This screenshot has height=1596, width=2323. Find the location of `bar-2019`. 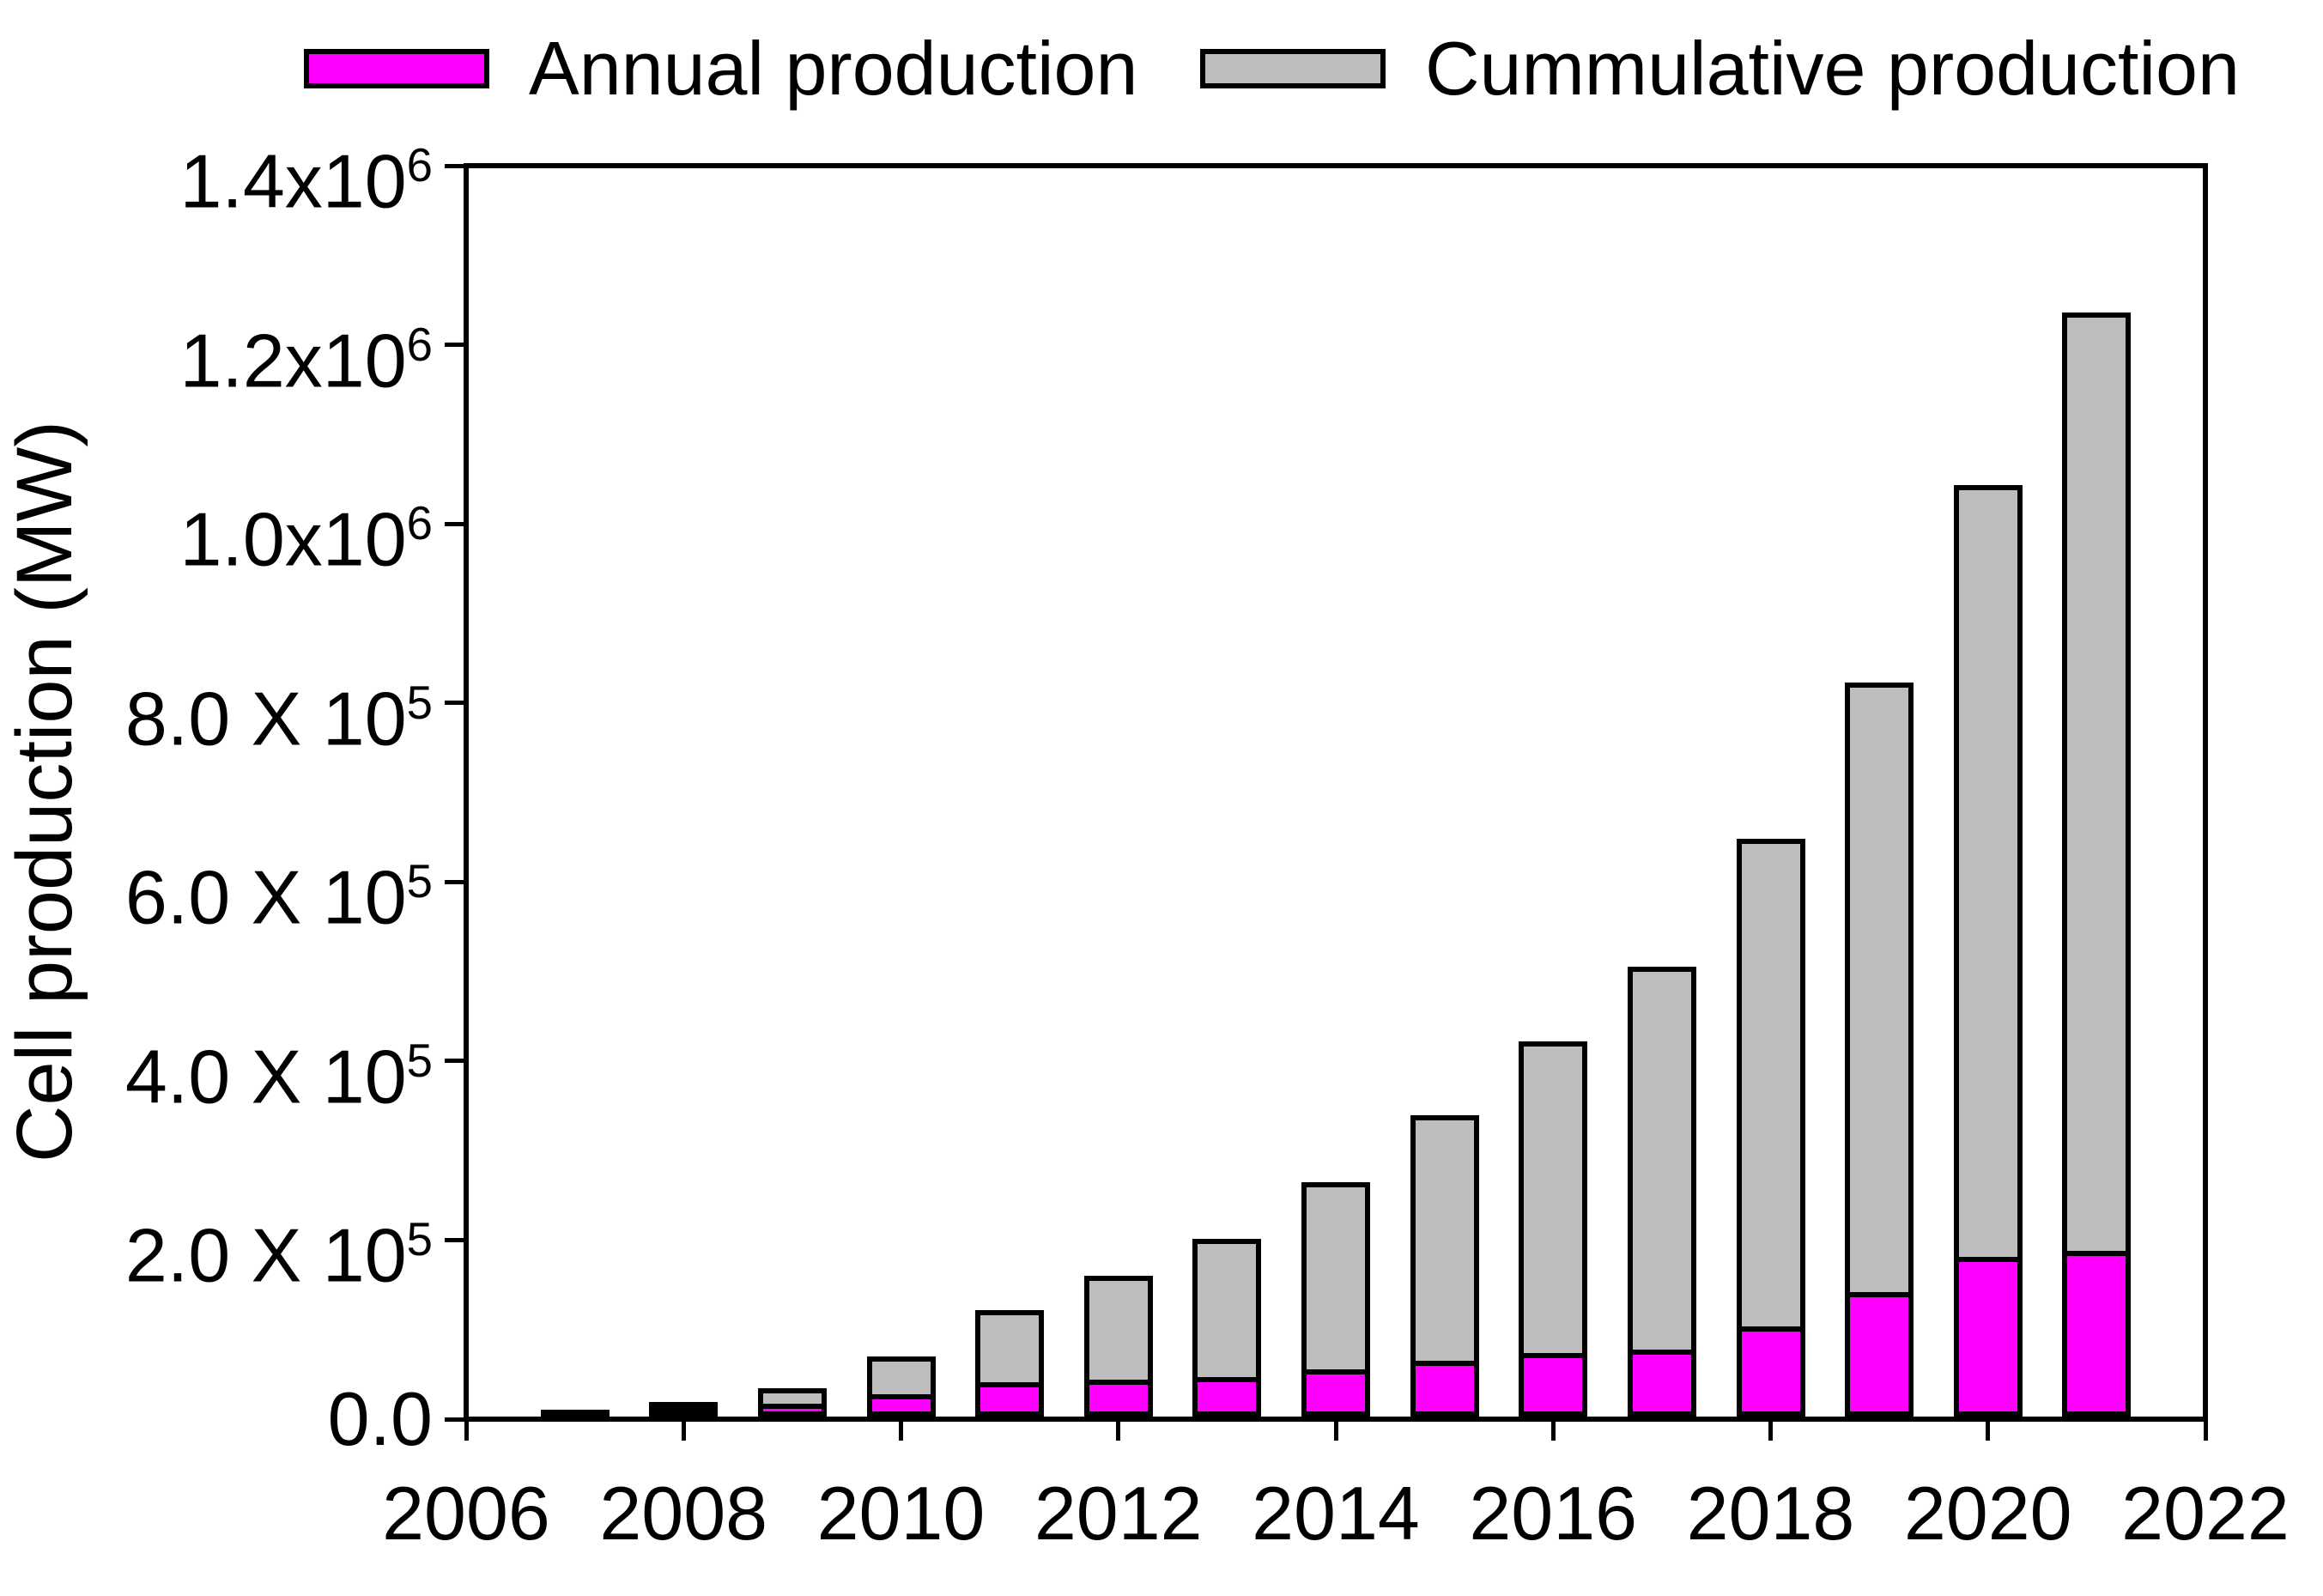

bar-2019 is located at coordinates (1880, 1050).